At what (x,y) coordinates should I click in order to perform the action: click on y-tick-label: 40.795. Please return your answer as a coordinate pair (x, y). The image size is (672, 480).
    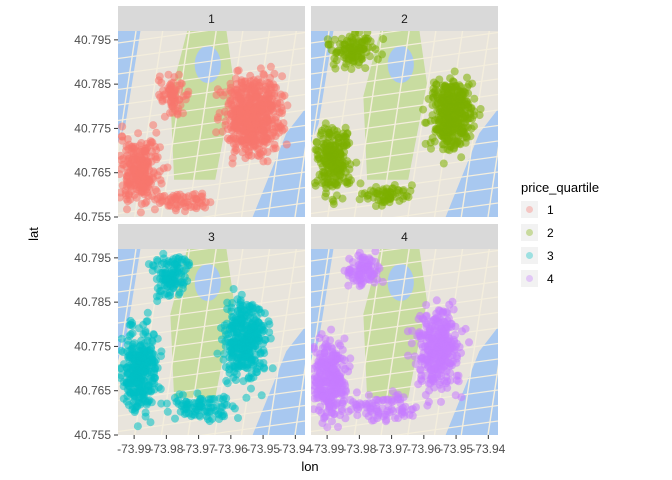
    Looking at the image, I should click on (92, 40).